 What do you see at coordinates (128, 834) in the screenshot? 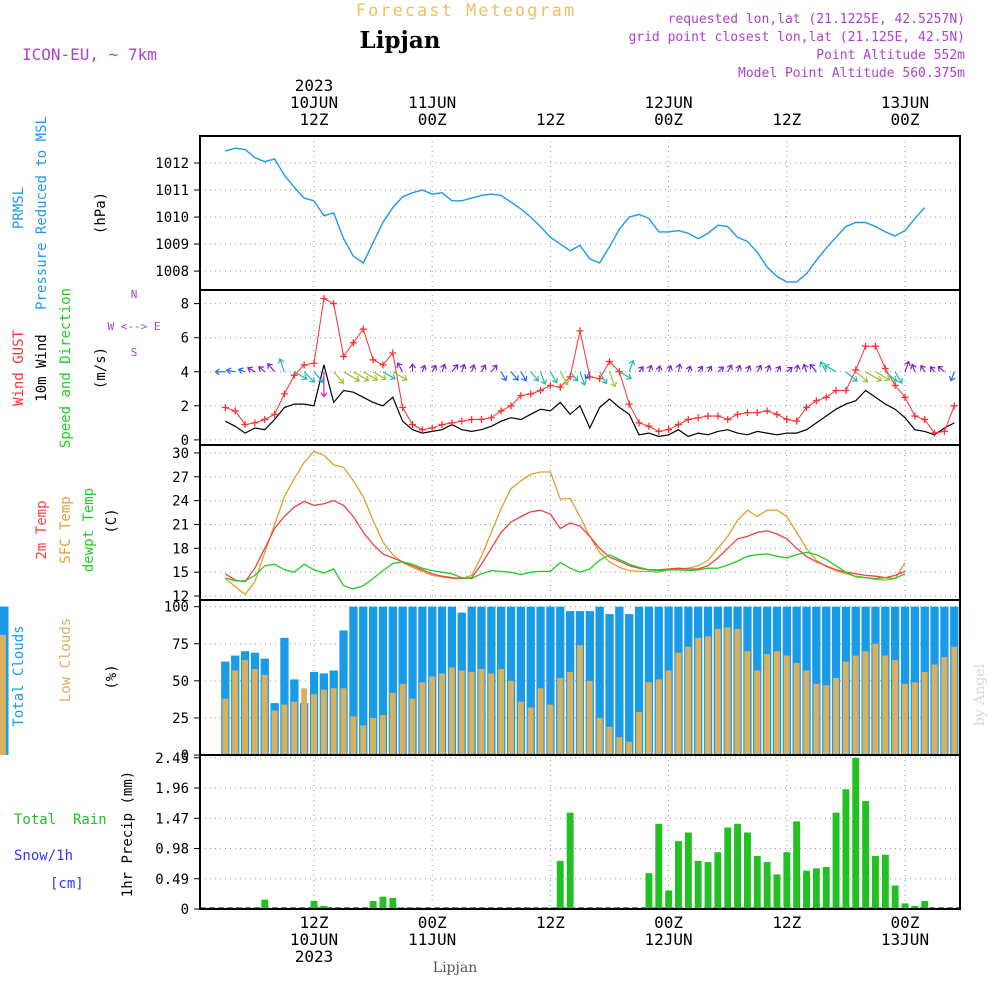
I see `precip-unit: 1hr Precip (mm)` at bounding box center [128, 834].